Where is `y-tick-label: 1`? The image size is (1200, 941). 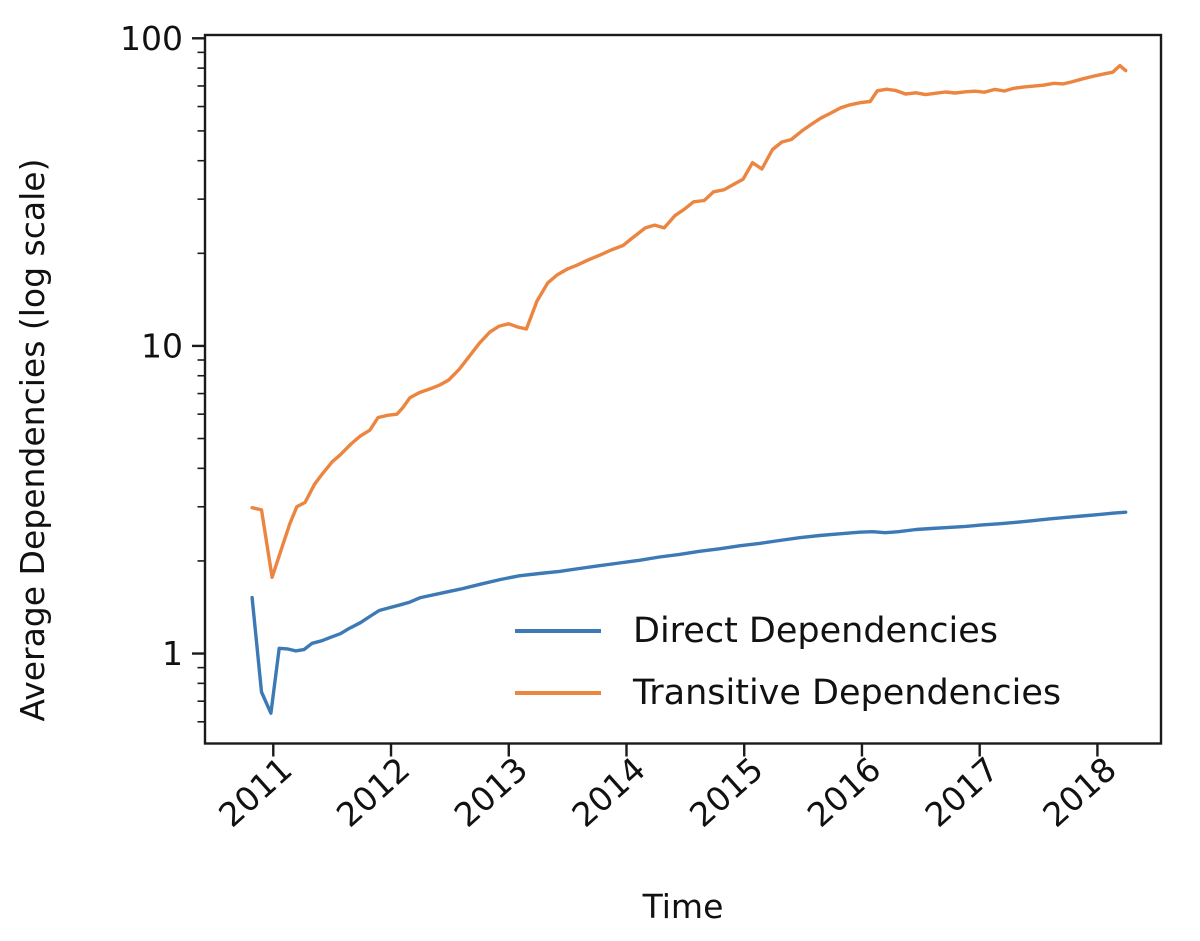
y-tick-label: 1 is located at coordinates (172, 653).